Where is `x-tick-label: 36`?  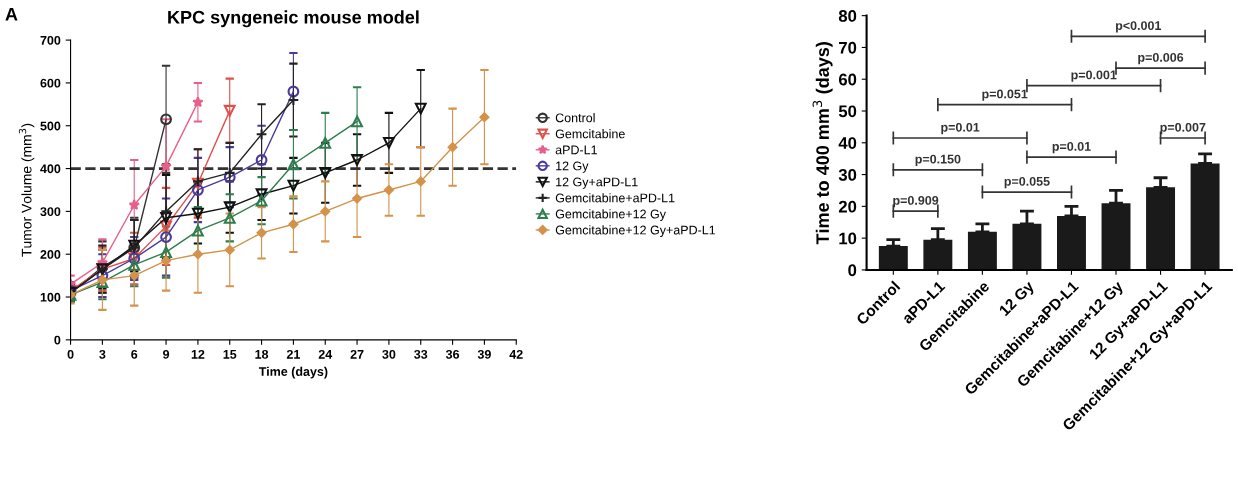 x-tick-label: 36 is located at coordinates (452, 354).